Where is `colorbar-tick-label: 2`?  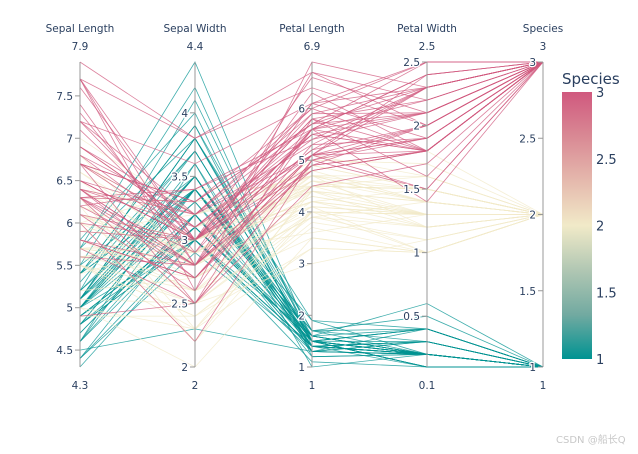
colorbar-tick-label: 2 is located at coordinates (600, 227).